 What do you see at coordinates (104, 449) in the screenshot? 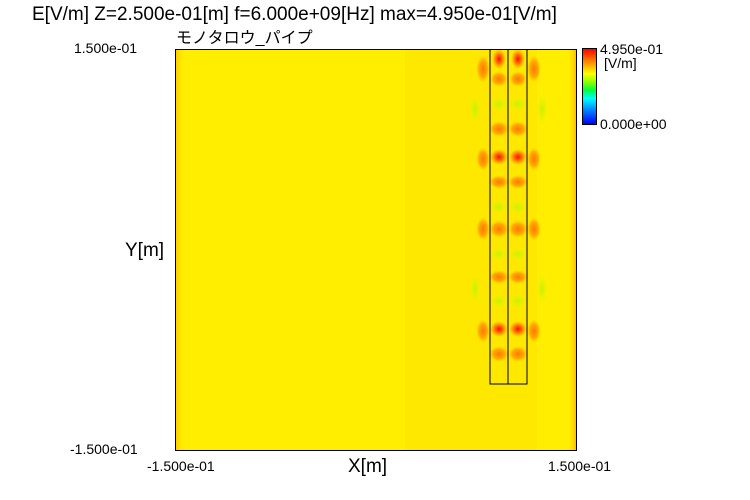
I see `y-min-tick: -1.500e-01` at bounding box center [104, 449].